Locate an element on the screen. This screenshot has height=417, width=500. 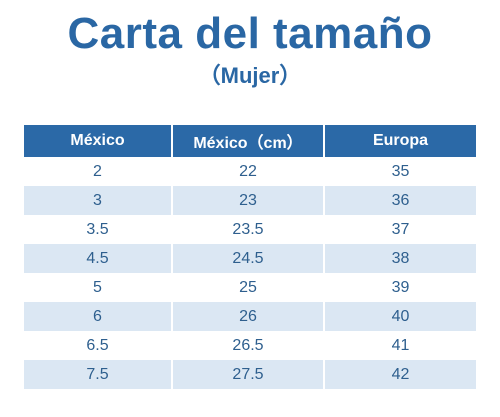
cell-mexico-cm: 26 is located at coordinates (248, 316).